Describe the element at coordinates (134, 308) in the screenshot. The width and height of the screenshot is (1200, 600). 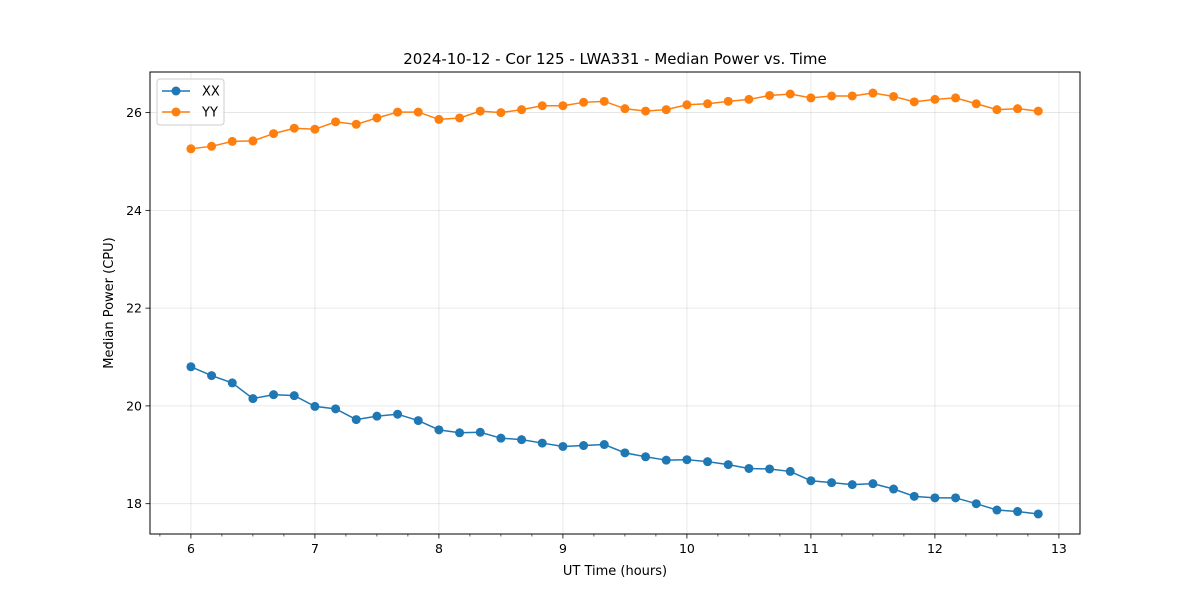
I see `y-tick-label: 22` at that location.